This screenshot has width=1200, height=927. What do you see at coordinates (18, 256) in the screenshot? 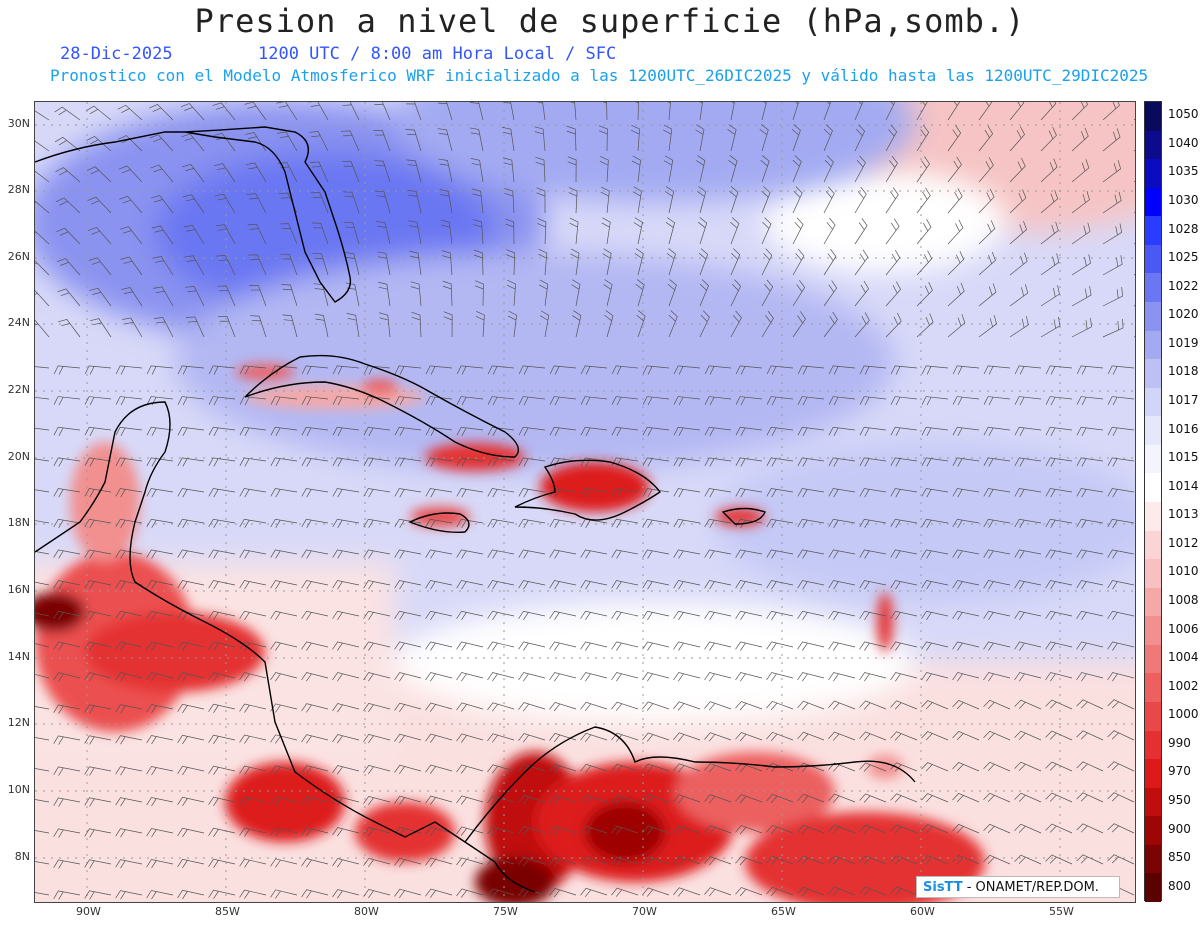
I see `lat-label-26N: 26N` at bounding box center [18, 256].